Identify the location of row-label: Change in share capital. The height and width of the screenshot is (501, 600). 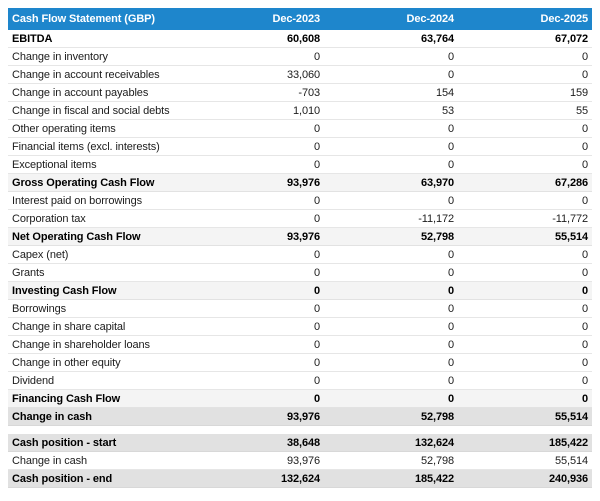
(69, 326).